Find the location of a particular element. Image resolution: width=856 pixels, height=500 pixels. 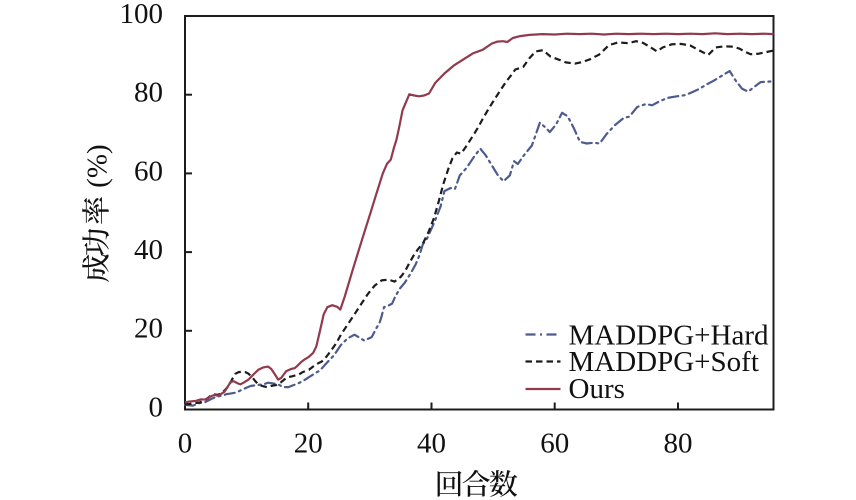

svg-text: Ours is located at coordinates (597, 389).